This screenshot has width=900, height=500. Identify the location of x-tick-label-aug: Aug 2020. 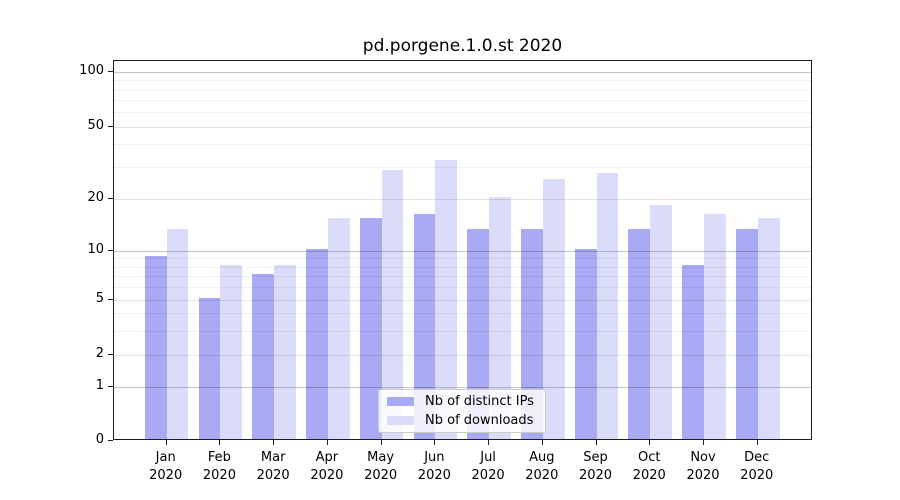
(542, 467).